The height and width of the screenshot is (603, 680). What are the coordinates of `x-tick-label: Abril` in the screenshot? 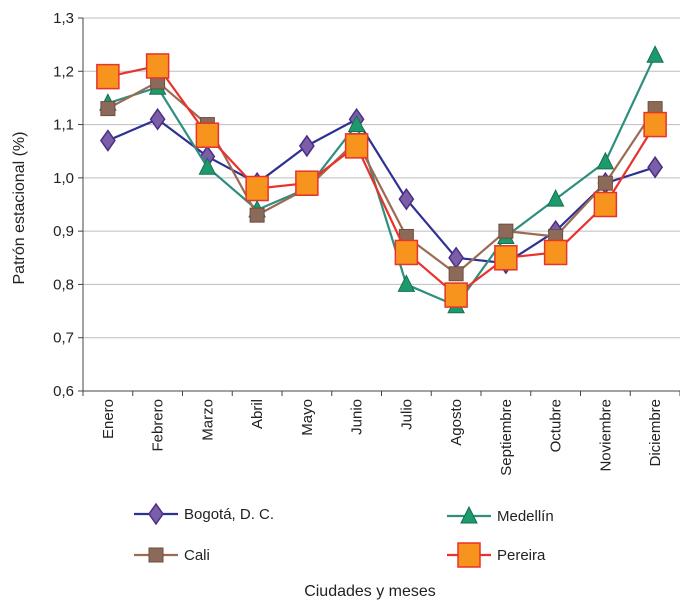 It's located at (257, 414).